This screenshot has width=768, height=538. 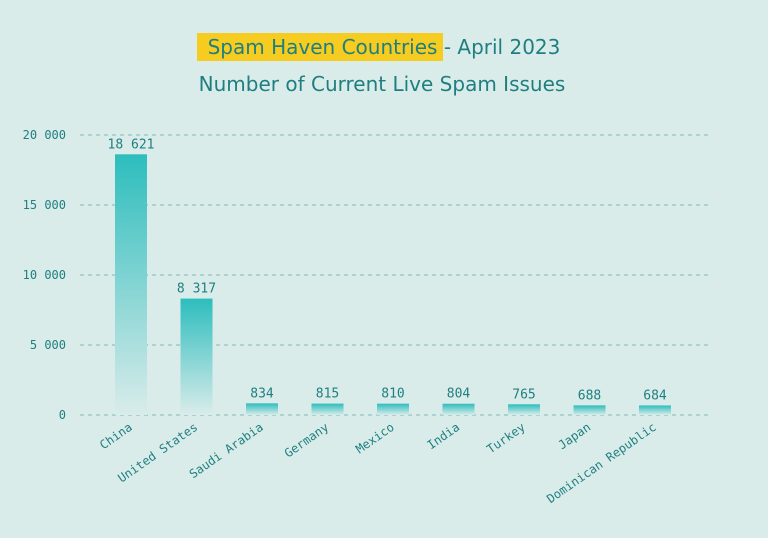 I want to click on value-label: 18 621, so click(x=131, y=144).